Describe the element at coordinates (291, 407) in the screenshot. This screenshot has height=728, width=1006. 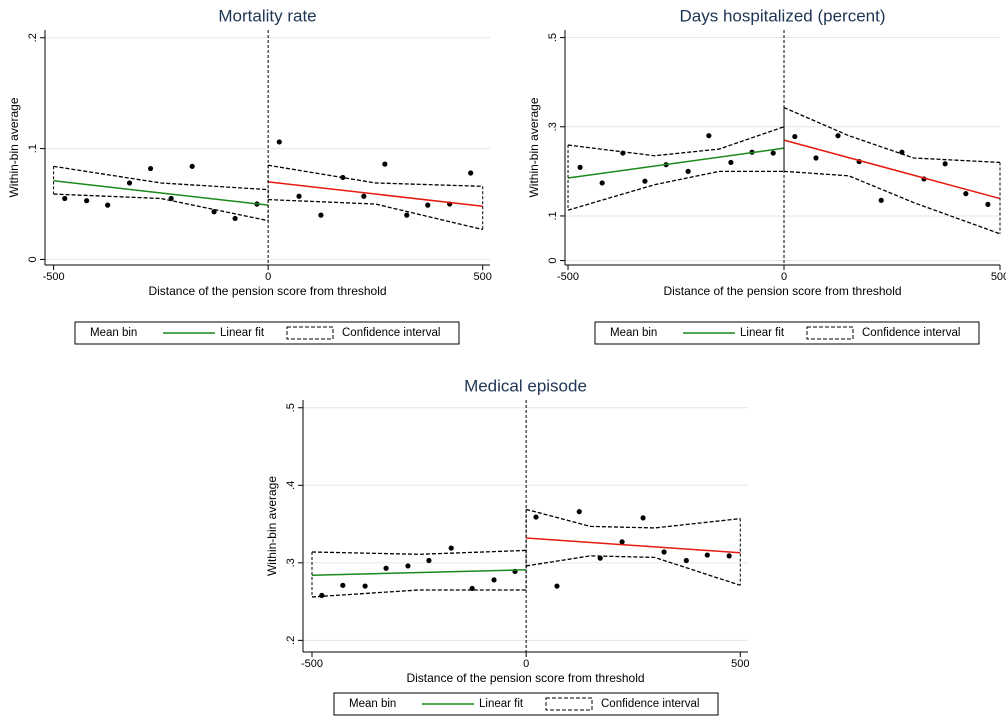
I see `y-tick-label: .5` at that location.